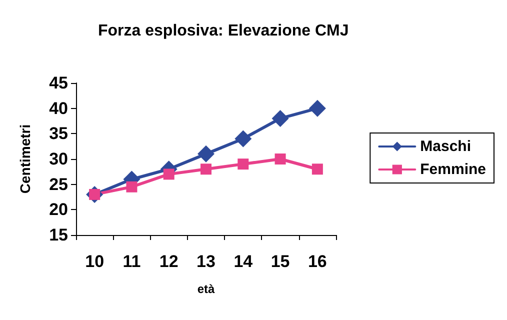 The height and width of the screenshot is (320, 507). I want to click on y-axis-title: Centimetri, so click(25, 159).